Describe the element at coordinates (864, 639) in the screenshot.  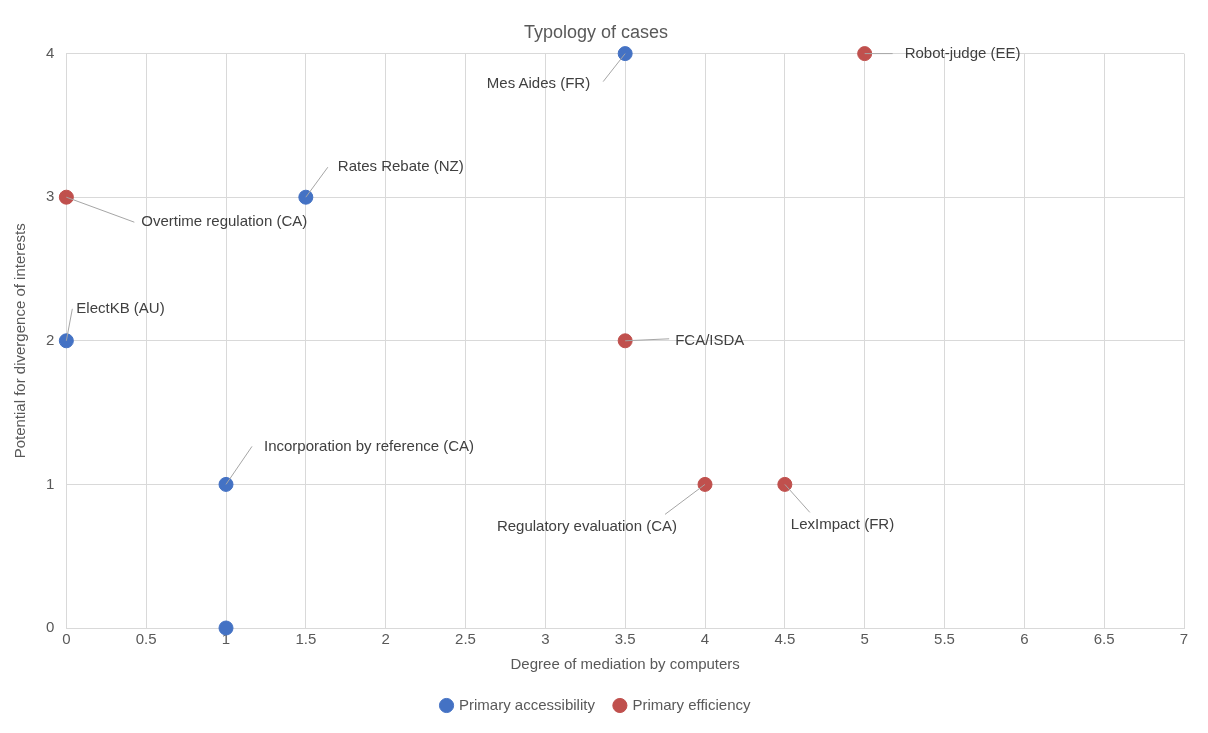
I see `x-tick-label: 5` at that location.